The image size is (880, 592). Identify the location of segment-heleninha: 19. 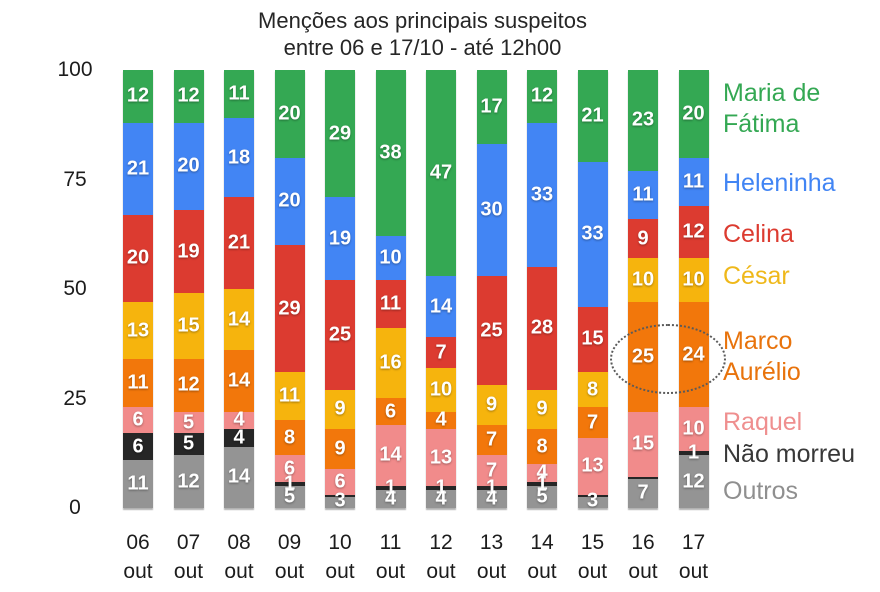
(340, 239).